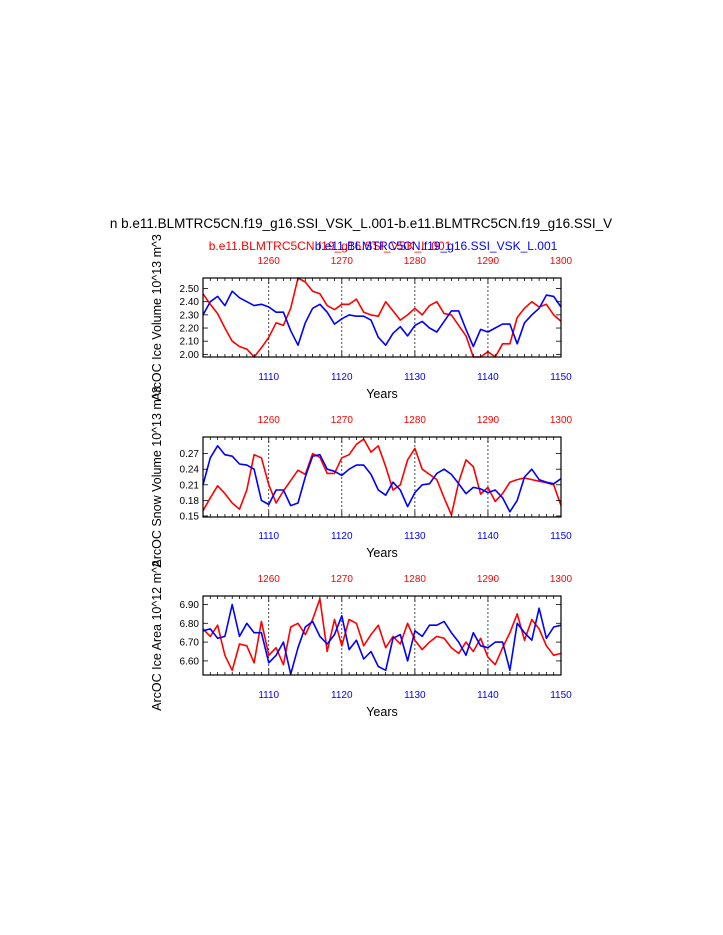 This screenshot has height=935, width=723. I want to click on y-tick-label: 6.80, so click(190, 624).